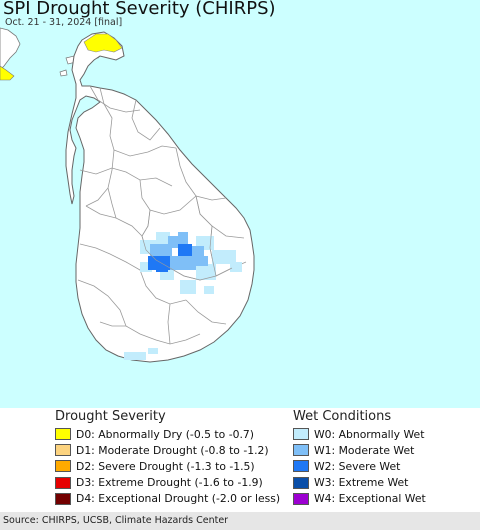  Describe the element at coordinates (10, 49) in the screenshot. I see `india-landmass` at that location.